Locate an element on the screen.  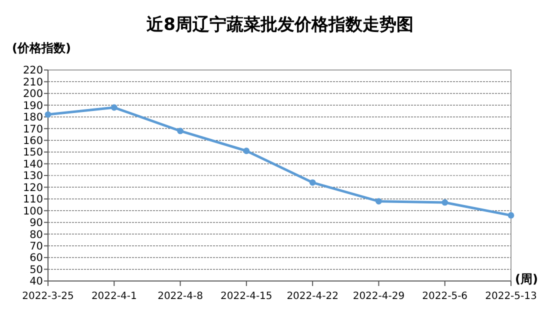
y-tick-label: 220 is located at coordinates (32, 70).